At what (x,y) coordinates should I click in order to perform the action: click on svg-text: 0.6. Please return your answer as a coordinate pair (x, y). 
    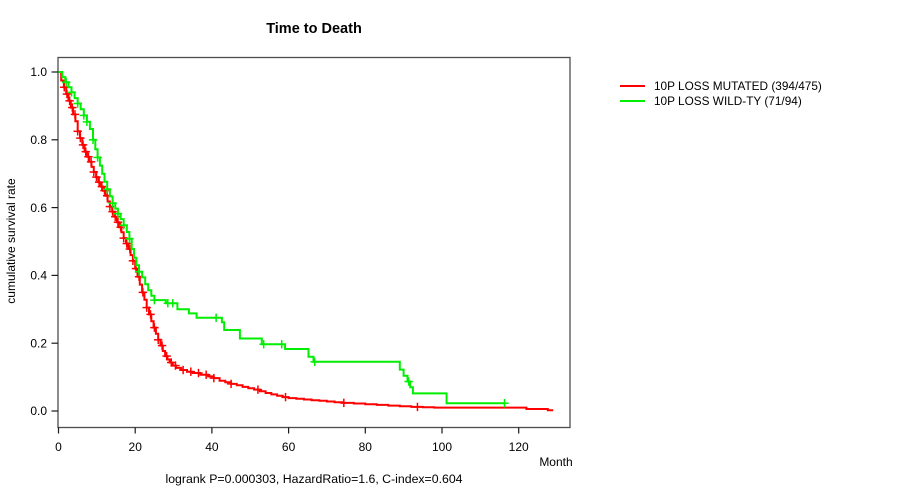
    Looking at the image, I should click on (38, 208).